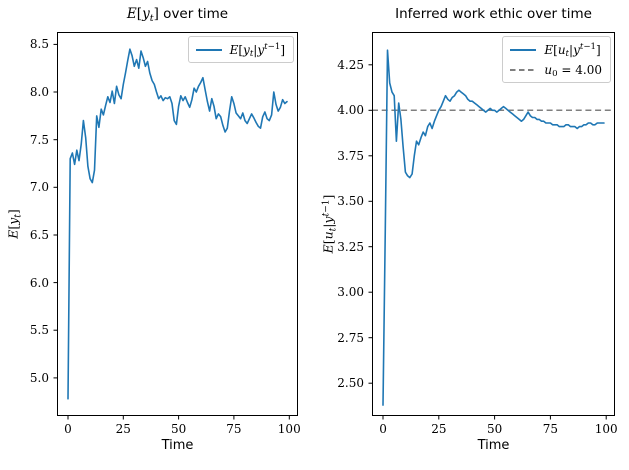 This screenshot has height=470, width=629. Describe the element at coordinates (39, 377) in the screenshot. I see `y-tick-label: 5.0` at that location.